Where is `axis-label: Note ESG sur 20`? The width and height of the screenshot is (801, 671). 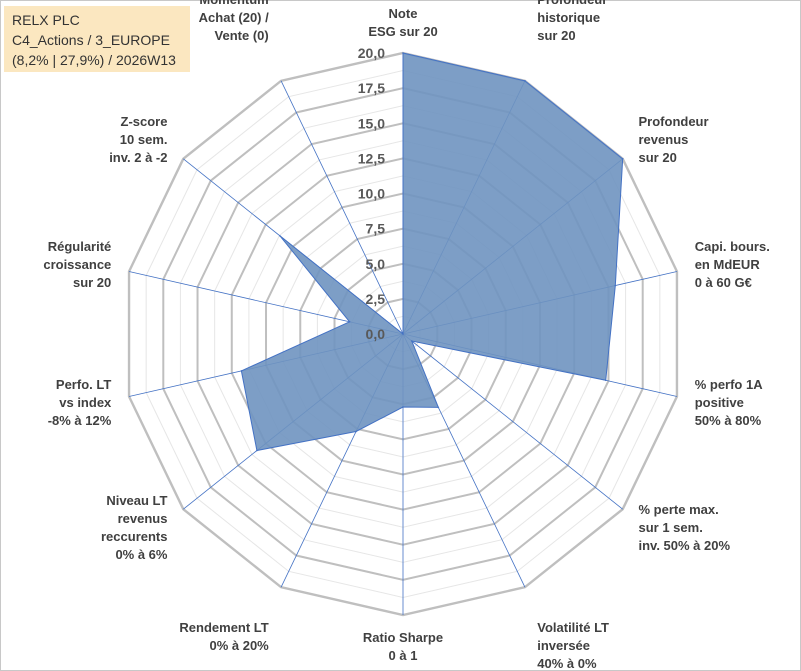 axis-label: Note ESG sur 20 is located at coordinates (402, 22).